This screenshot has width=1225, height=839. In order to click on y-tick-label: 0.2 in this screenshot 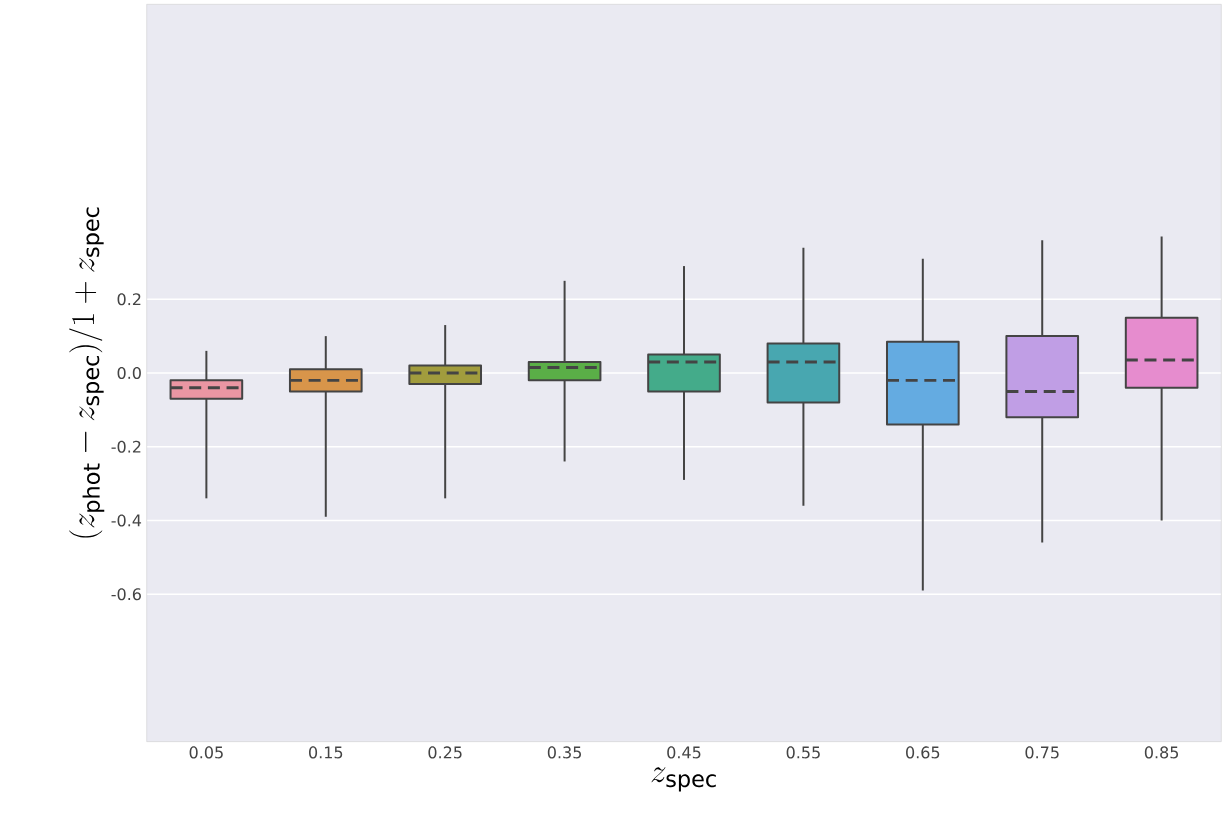, I will do `click(129, 299)`.